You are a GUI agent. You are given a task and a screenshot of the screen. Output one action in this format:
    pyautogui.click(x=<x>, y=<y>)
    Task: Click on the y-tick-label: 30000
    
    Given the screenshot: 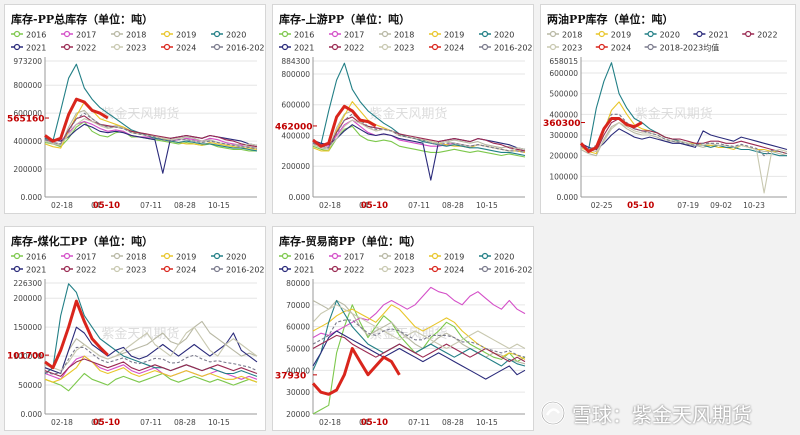 What is the action you would take?
    pyautogui.click(x=298, y=392)
    